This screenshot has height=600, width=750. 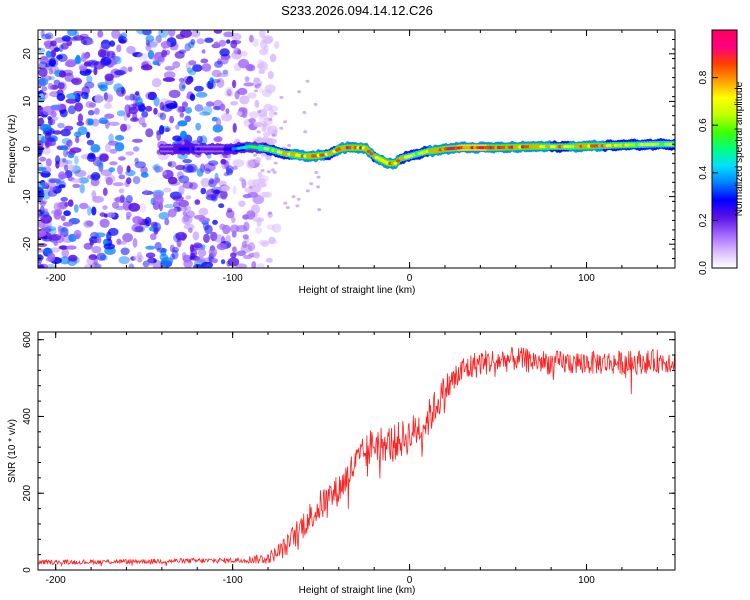 What do you see at coordinates (703, 125) in the screenshot?
I see `colorbar-tick-label: 0.6` at bounding box center [703, 125].